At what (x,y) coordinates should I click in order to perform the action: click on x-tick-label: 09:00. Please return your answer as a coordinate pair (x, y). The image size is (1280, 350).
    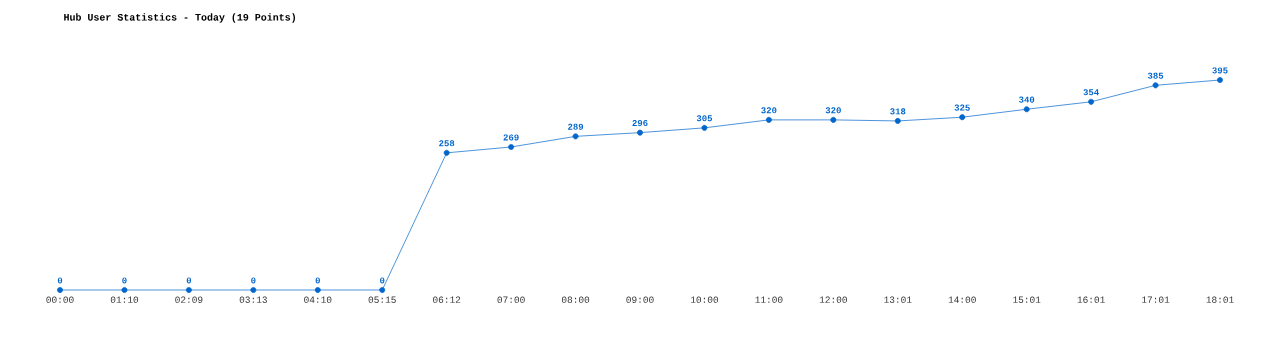
    Looking at the image, I should click on (640, 299).